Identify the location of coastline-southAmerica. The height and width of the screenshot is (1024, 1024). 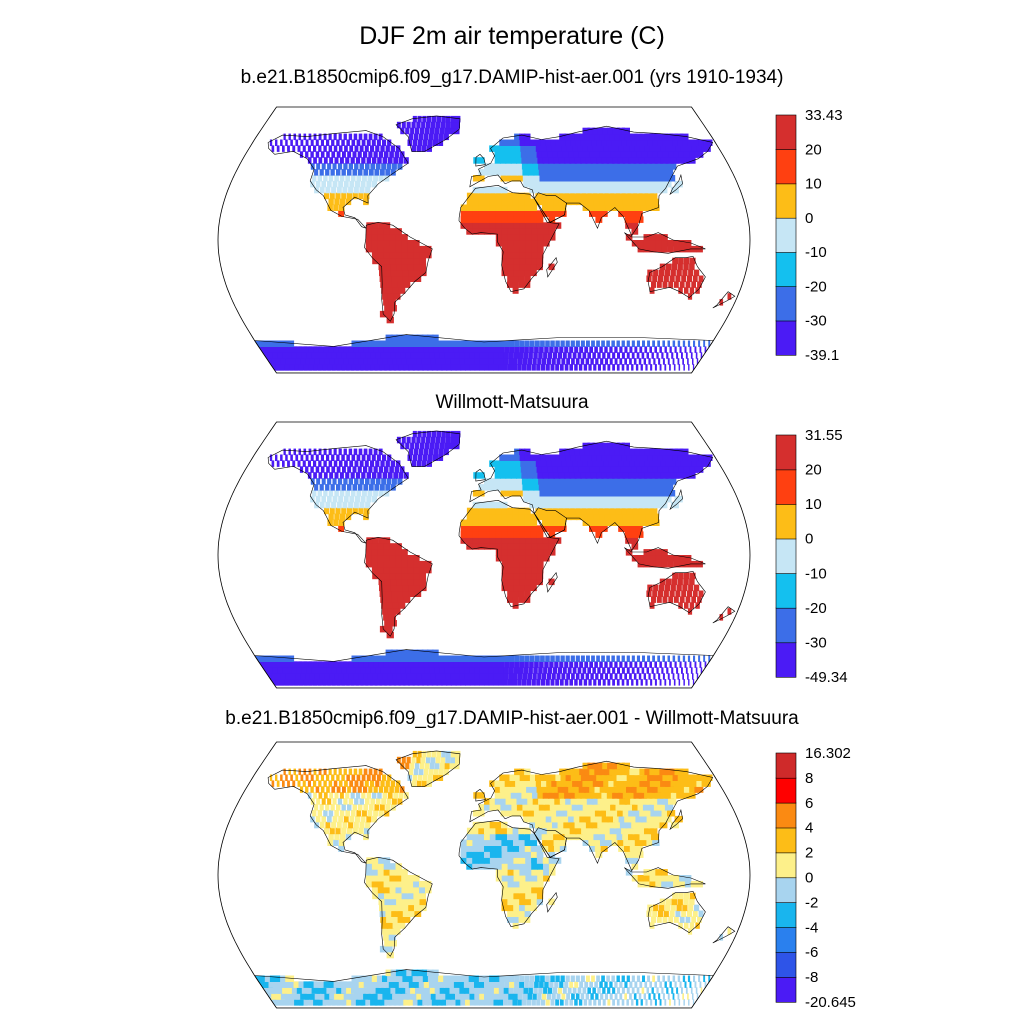
(398, 271).